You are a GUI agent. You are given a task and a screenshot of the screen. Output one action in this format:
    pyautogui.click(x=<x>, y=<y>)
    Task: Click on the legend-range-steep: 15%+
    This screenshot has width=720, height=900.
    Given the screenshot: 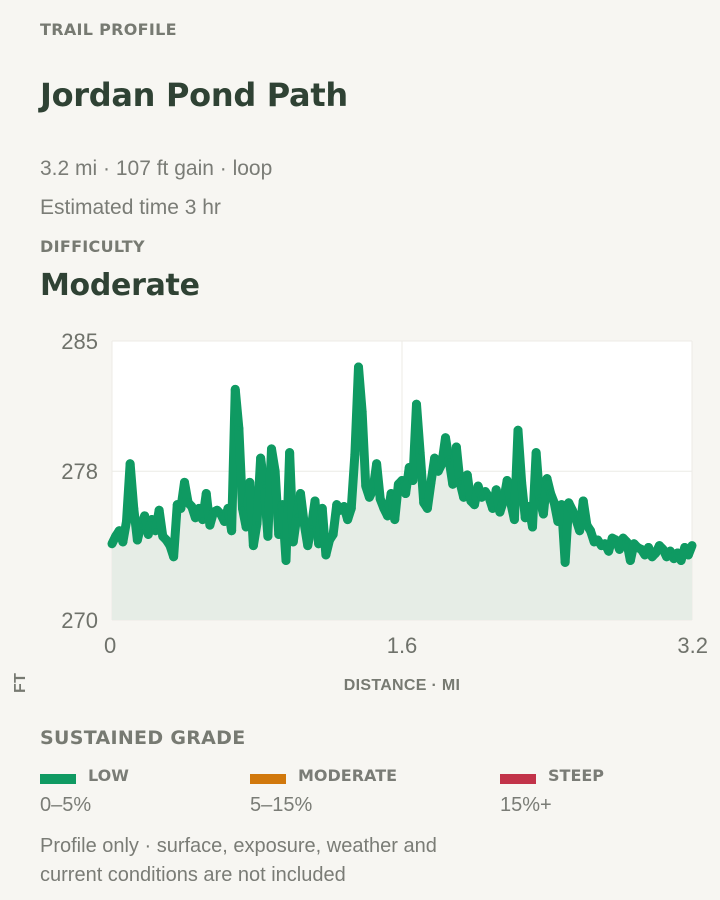 What is the action you would take?
    pyautogui.click(x=526, y=805)
    